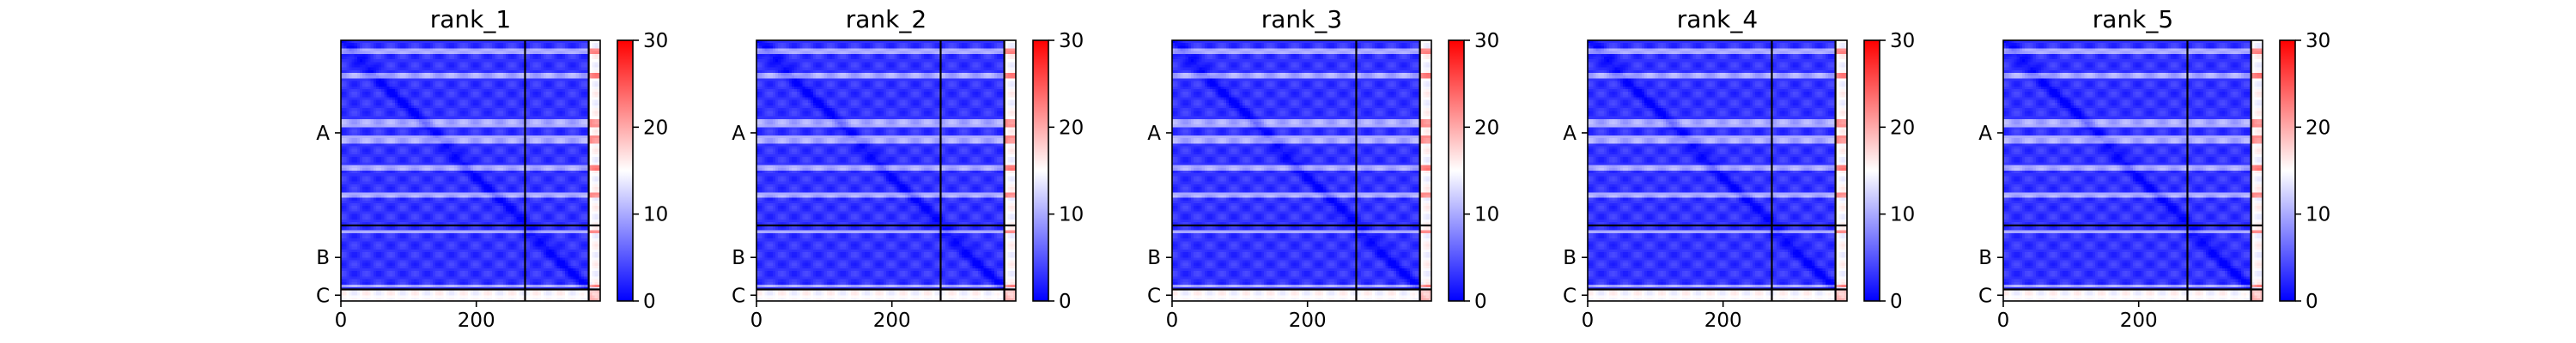 The image size is (2576, 343). What do you see at coordinates (1301, 19) in the screenshot?
I see `panel-title: rank_3` at bounding box center [1301, 19].